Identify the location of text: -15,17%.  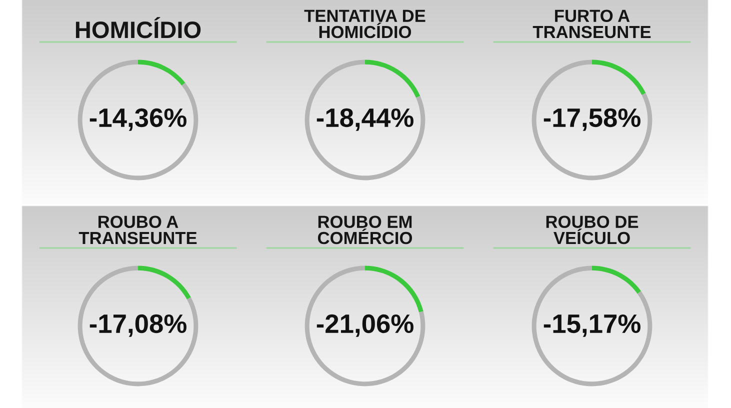
(592, 325).